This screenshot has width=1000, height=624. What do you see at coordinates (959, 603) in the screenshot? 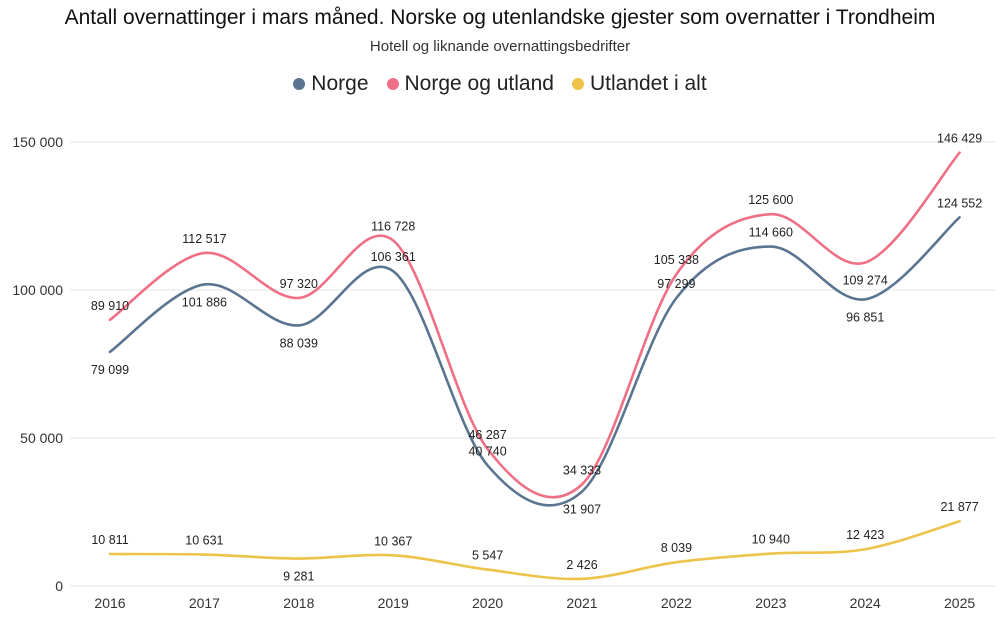
I see `x-tick-label: 2025` at bounding box center [959, 603].